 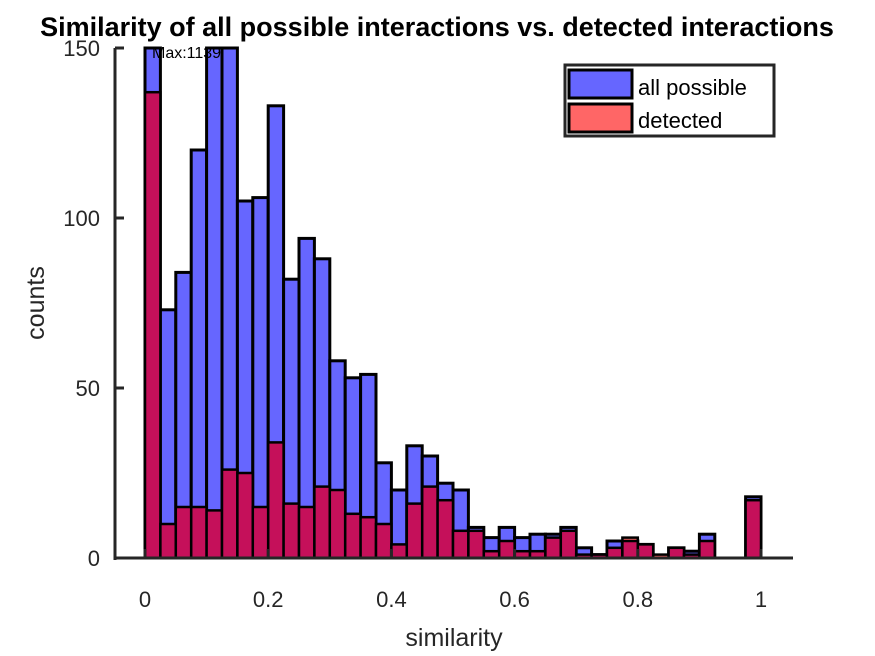 I want to click on x-tick-label: 0.4, so click(x=391, y=599).